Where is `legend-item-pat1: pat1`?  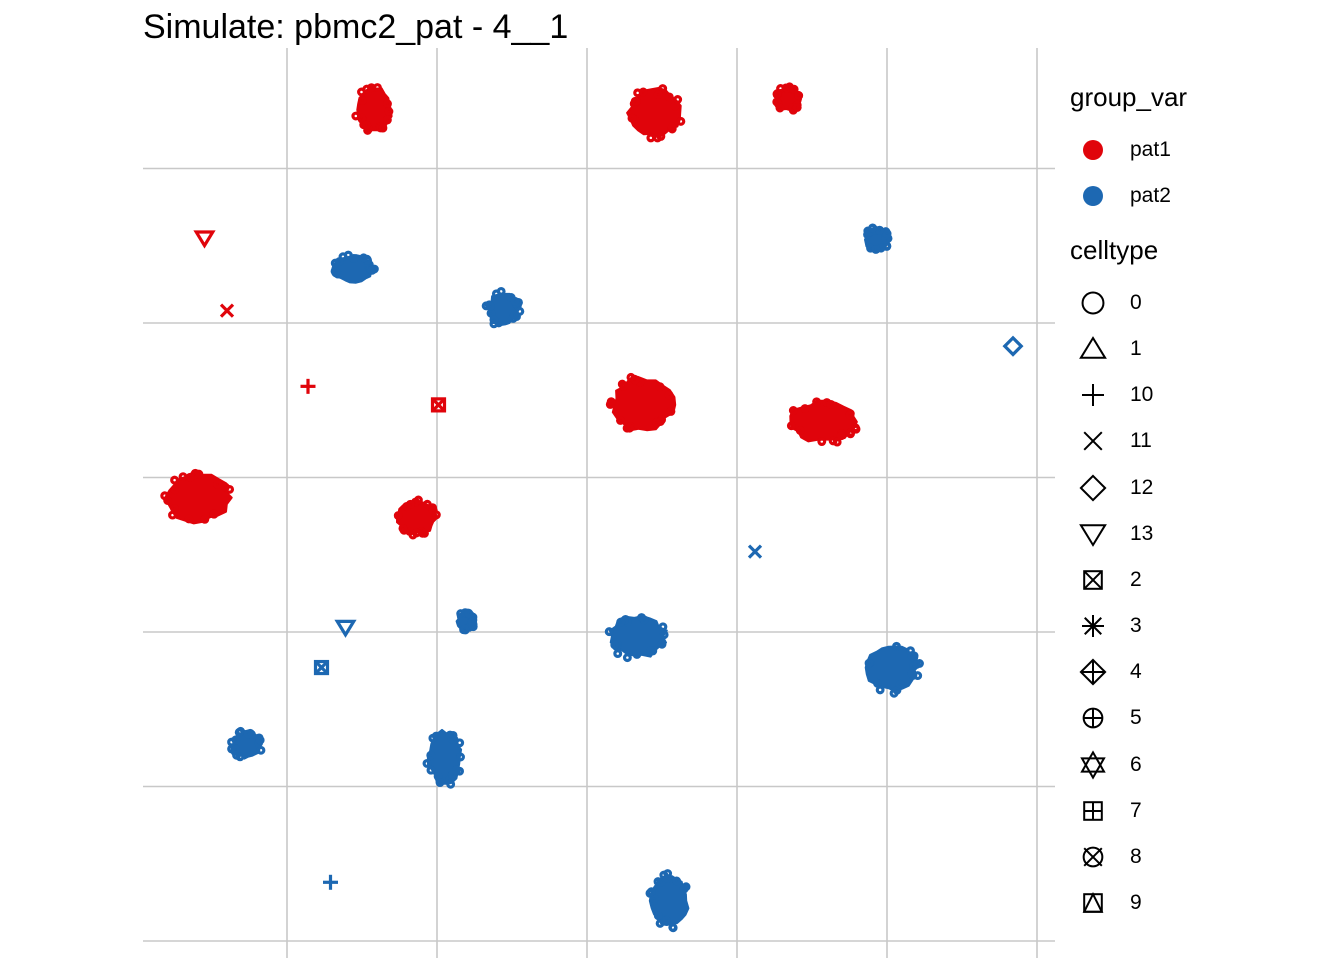
legend-item-pat1: pat1 is located at coordinates (1120, 150).